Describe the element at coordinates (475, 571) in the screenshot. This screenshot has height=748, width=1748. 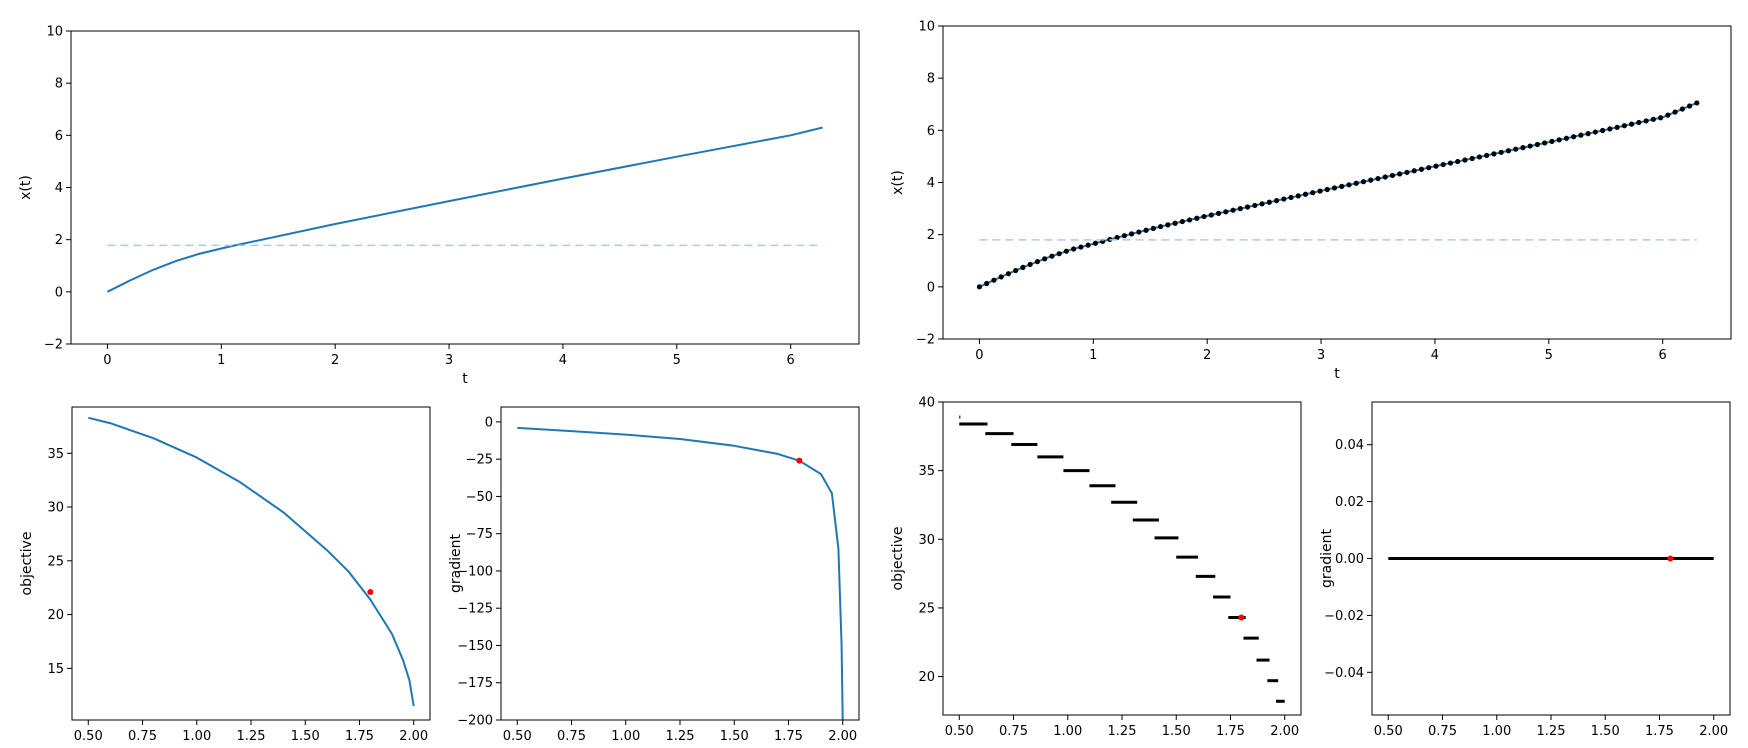
I see `y-tick-label: −100` at that location.